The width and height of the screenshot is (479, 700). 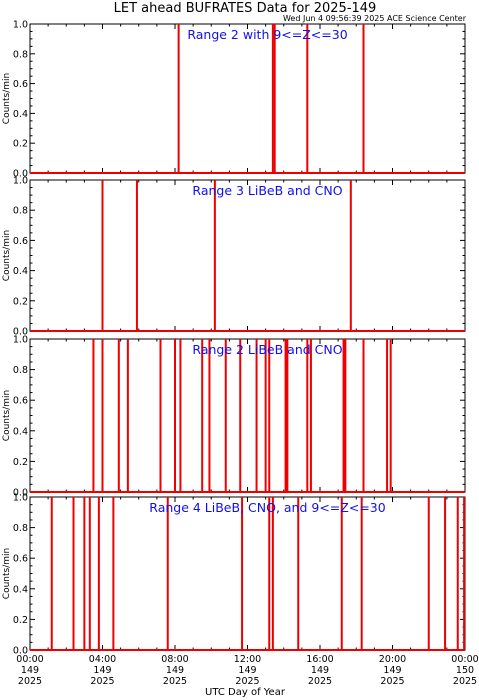 What do you see at coordinates (245, 692) in the screenshot?
I see `x-axis-label: UTC Day of Year` at bounding box center [245, 692].